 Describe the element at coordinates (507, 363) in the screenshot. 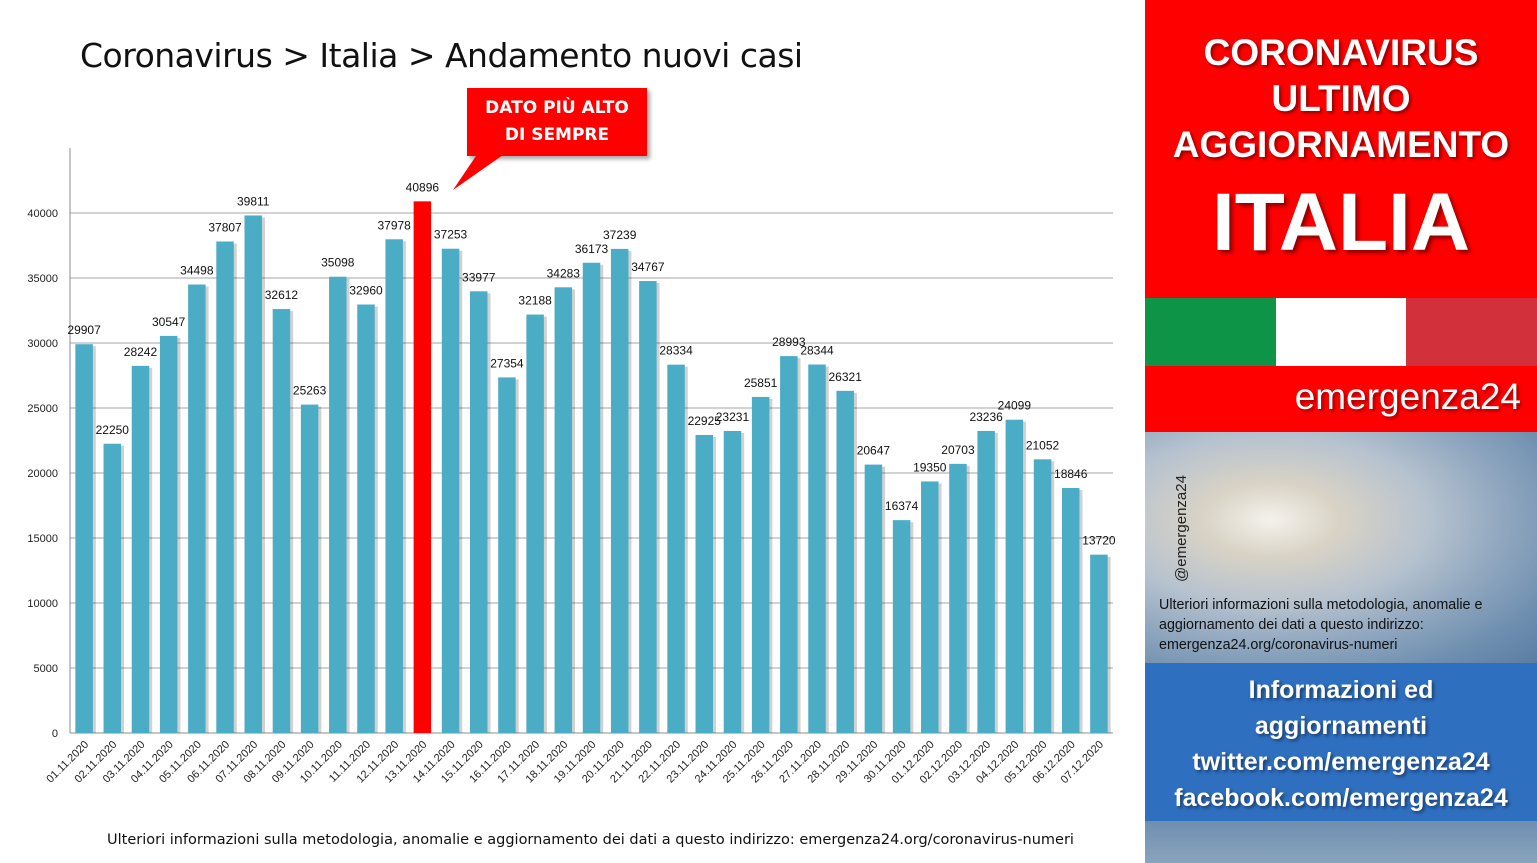

I see `data-label: 27354` at that location.